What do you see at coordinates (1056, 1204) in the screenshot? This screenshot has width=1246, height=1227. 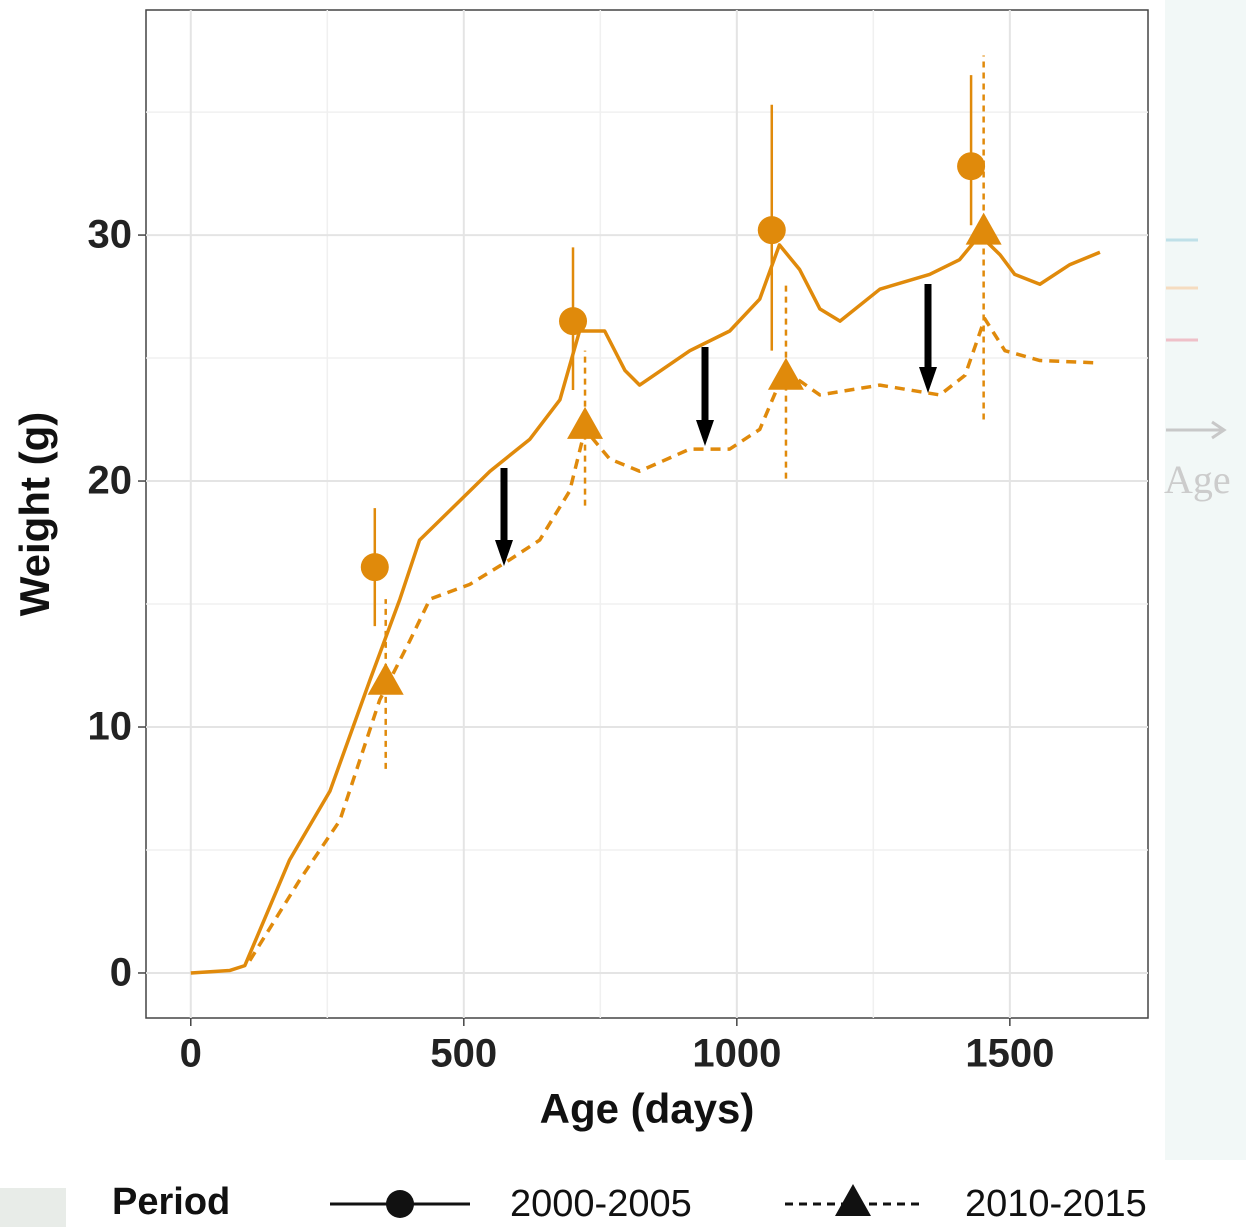 I see `legend-label: 2010-2015` at bounding box center [1056, 1204].